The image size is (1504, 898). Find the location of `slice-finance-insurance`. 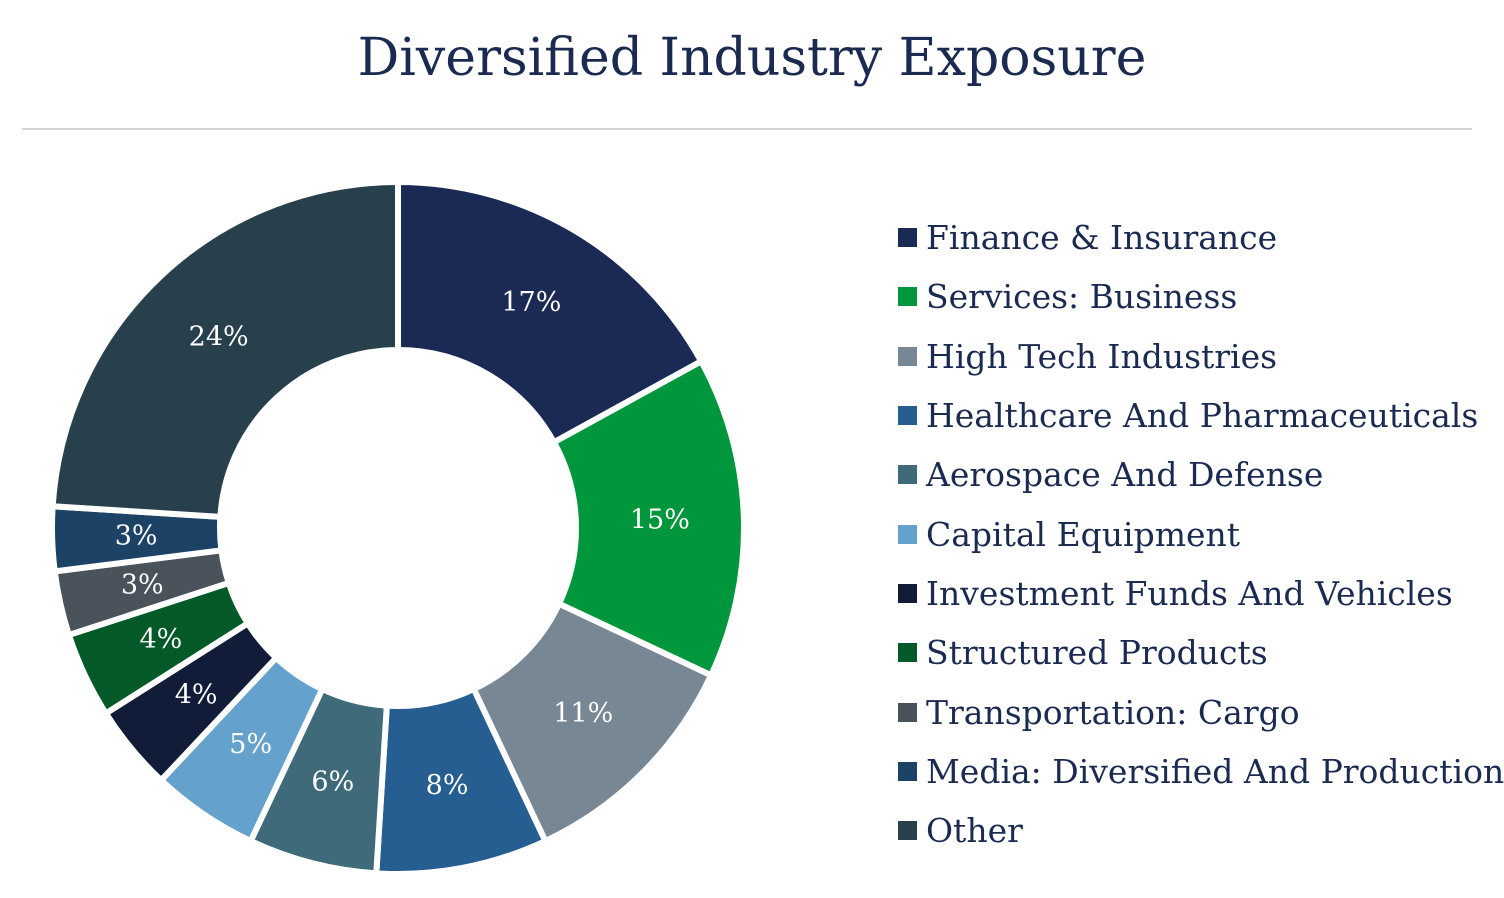

slice-finance-insurance is located at coordinates (550, 312).